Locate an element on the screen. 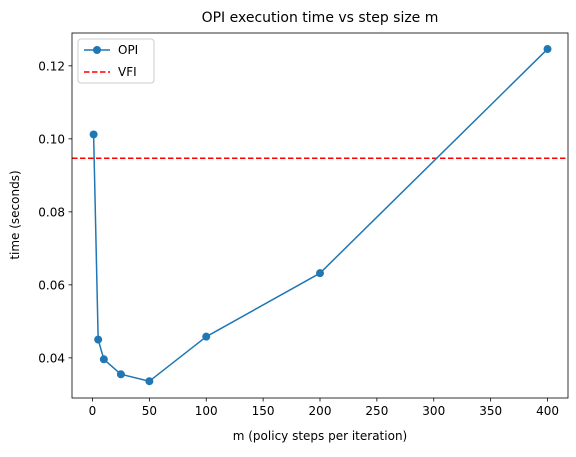 Image resolution: width=576 pixels, height=457 pixels. x-tick-label: 250 is located at coordinates (376, 411).